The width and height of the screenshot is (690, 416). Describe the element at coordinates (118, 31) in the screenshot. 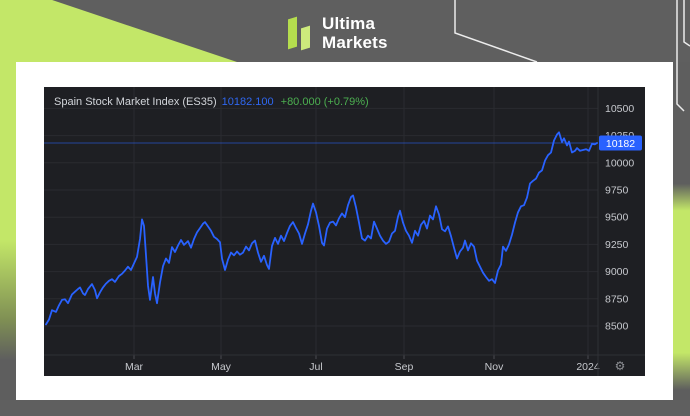

I see `decor-green-corner` at that location.